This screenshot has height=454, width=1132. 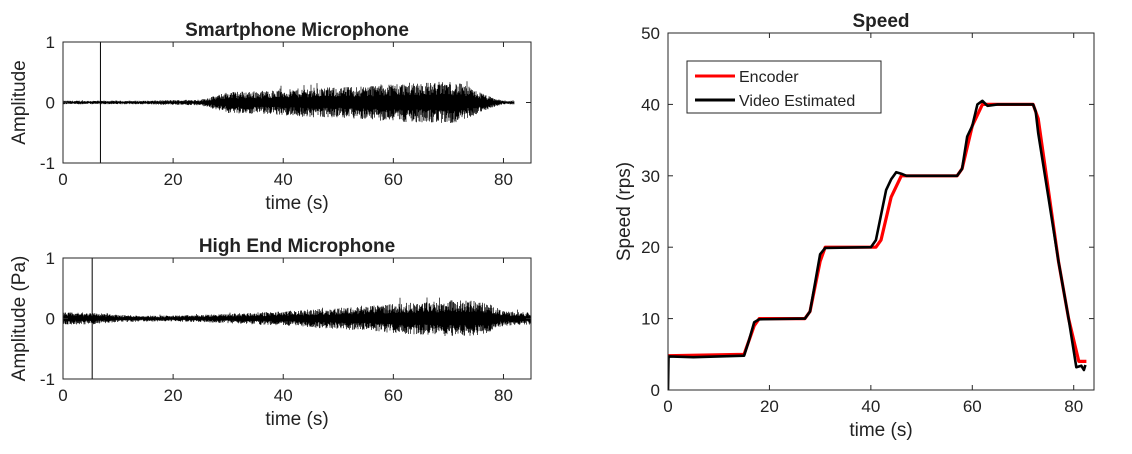 I want to click on legend-label: Encoder, so click(x=769, y=77).